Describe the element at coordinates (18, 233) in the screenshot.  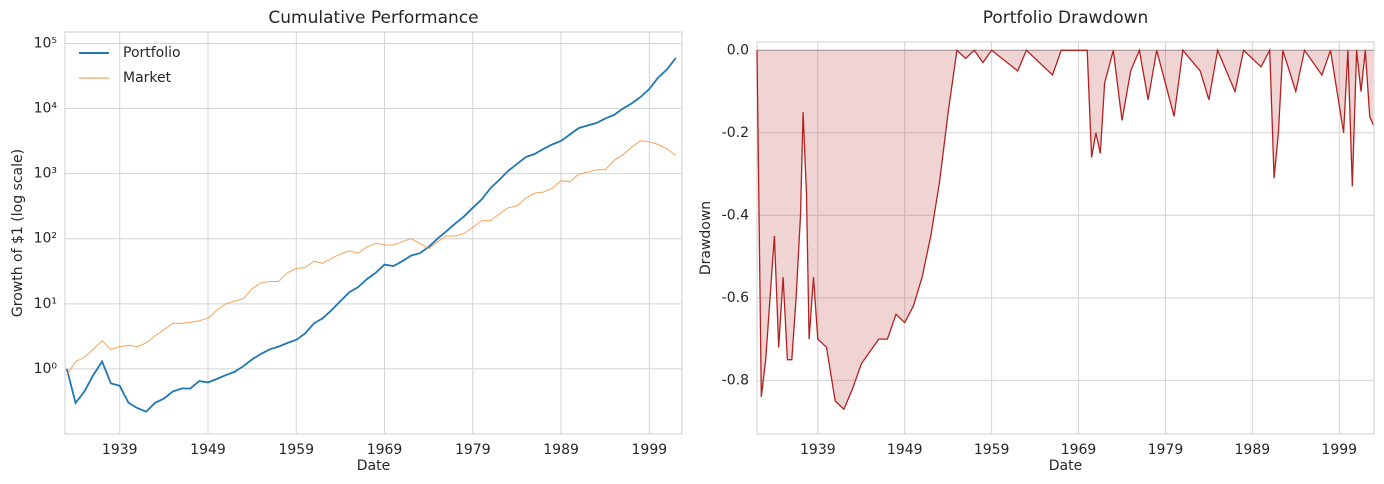
I see `y-axis-label: Growth of $1 (log scale)` at that location.